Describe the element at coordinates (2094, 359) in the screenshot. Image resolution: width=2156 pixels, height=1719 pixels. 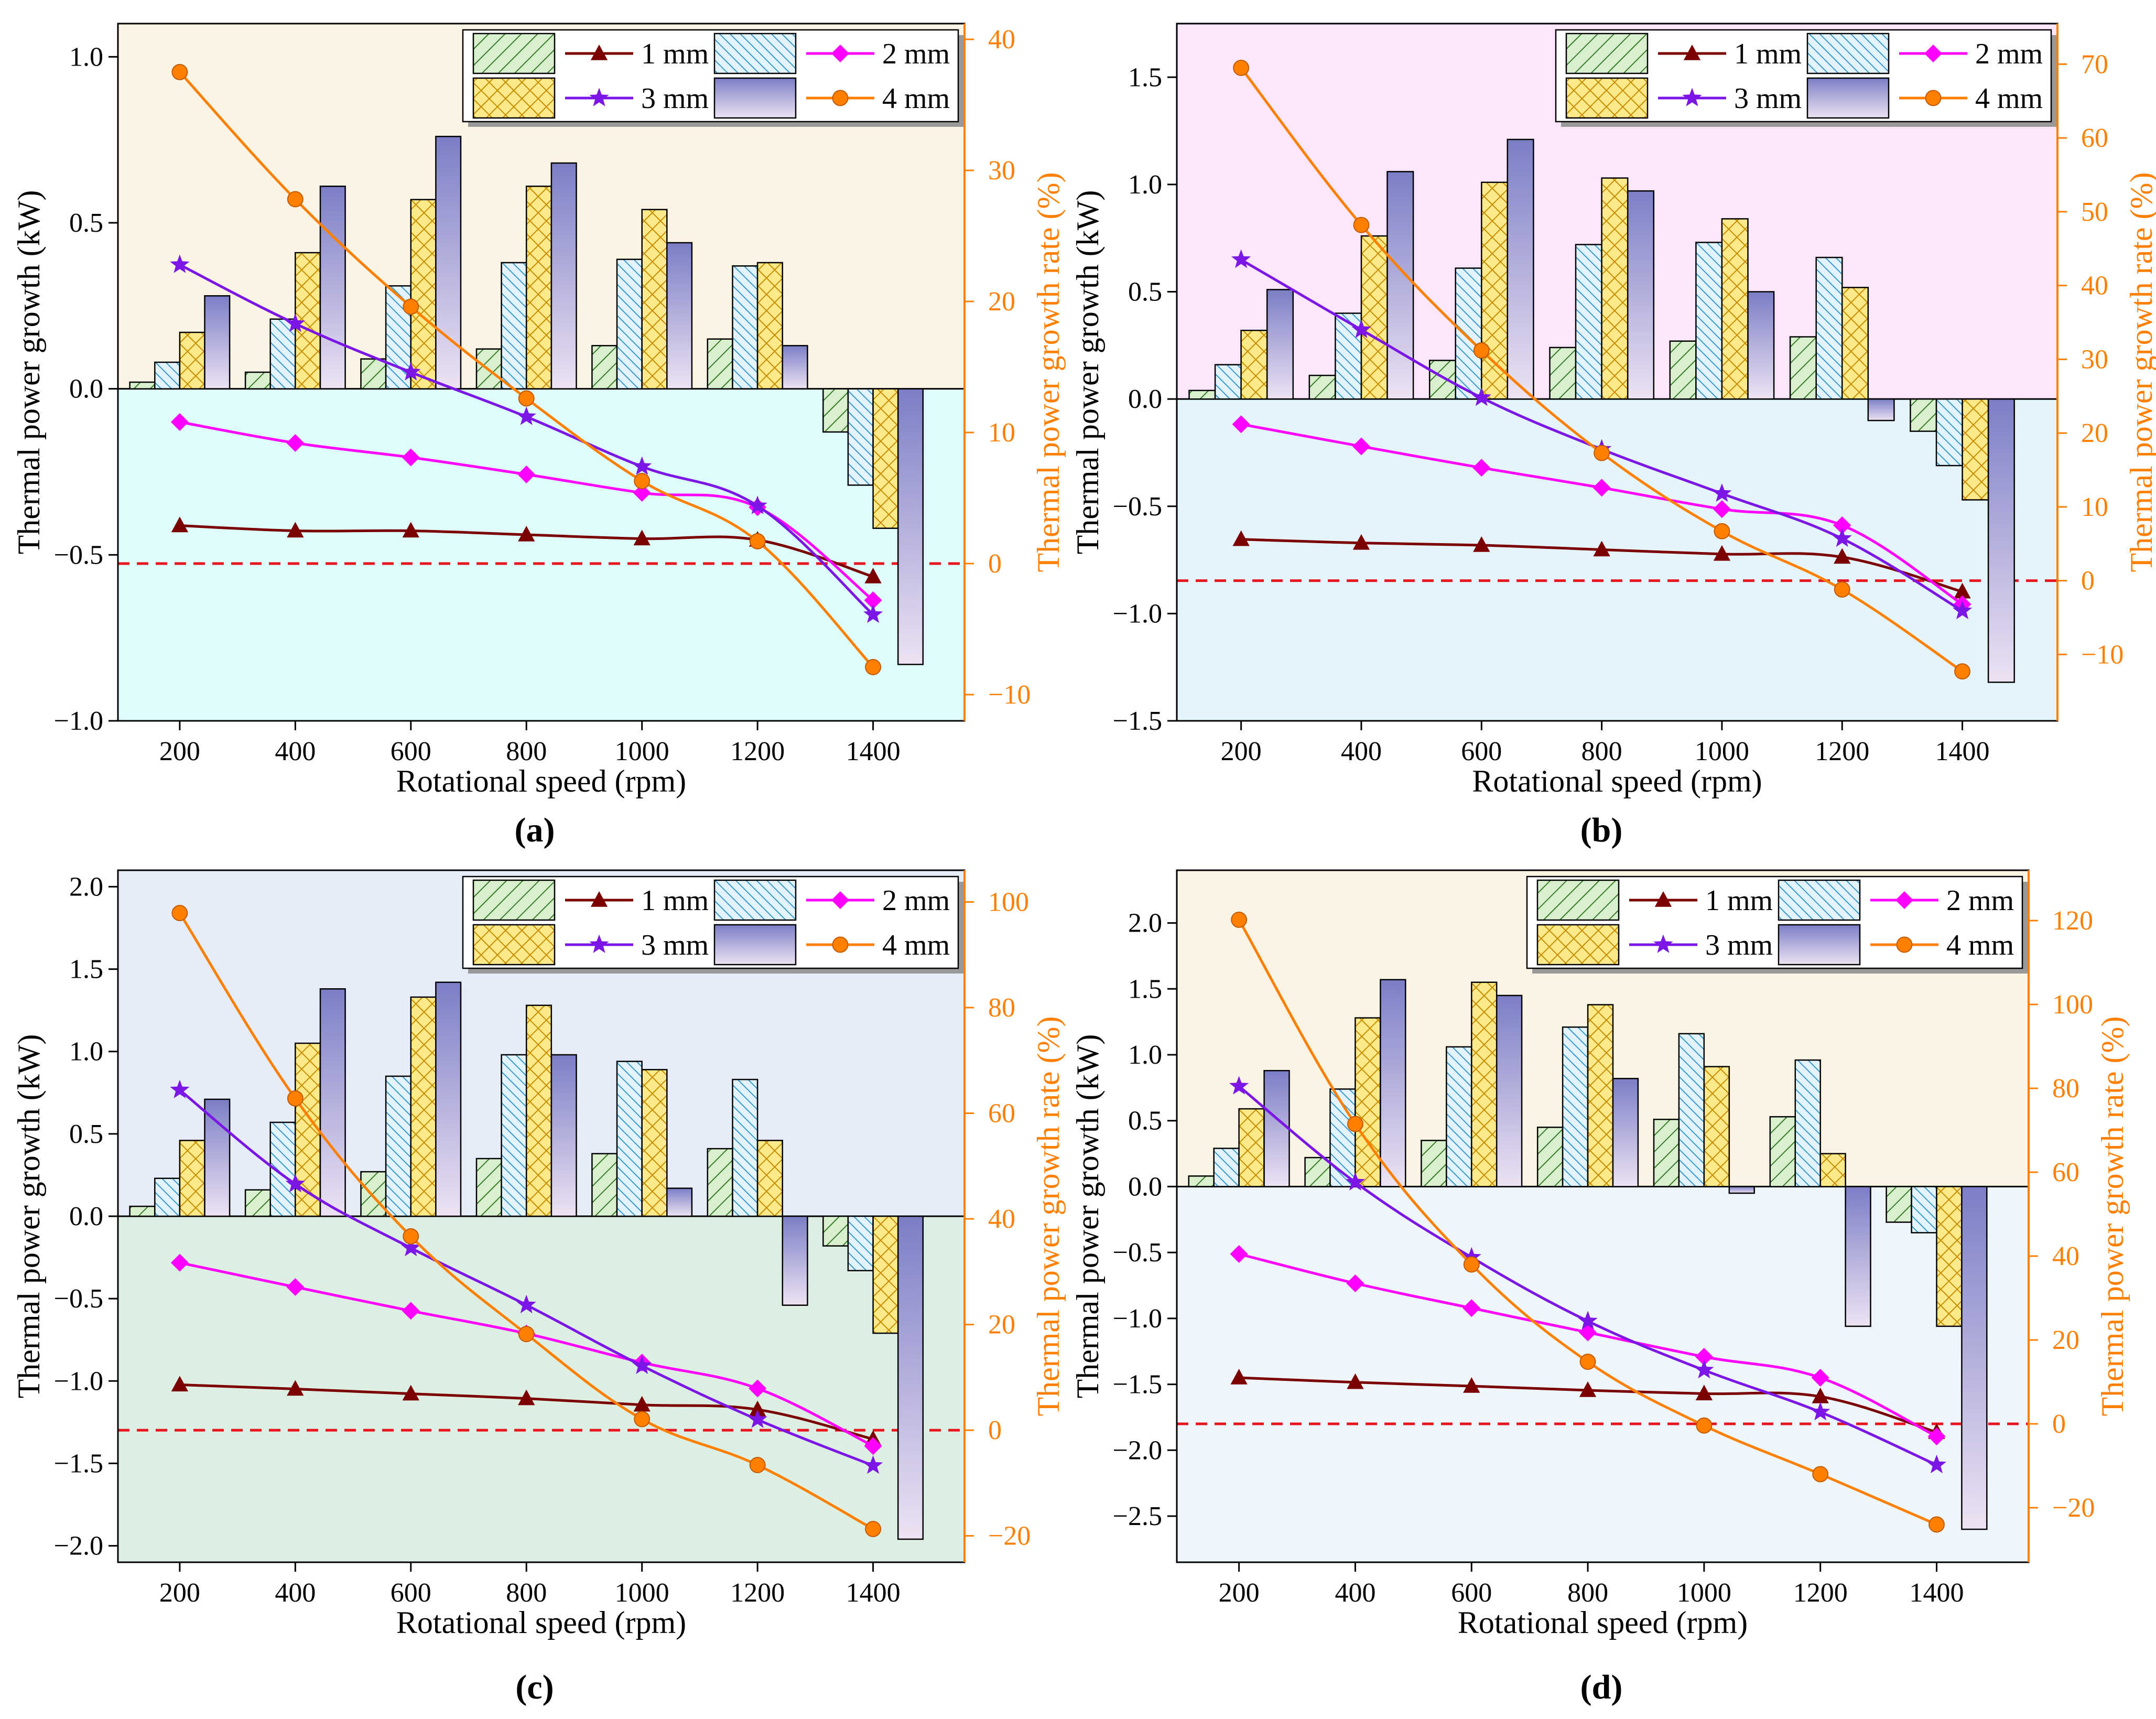
I see `y2-tick-label: 30` at that location.